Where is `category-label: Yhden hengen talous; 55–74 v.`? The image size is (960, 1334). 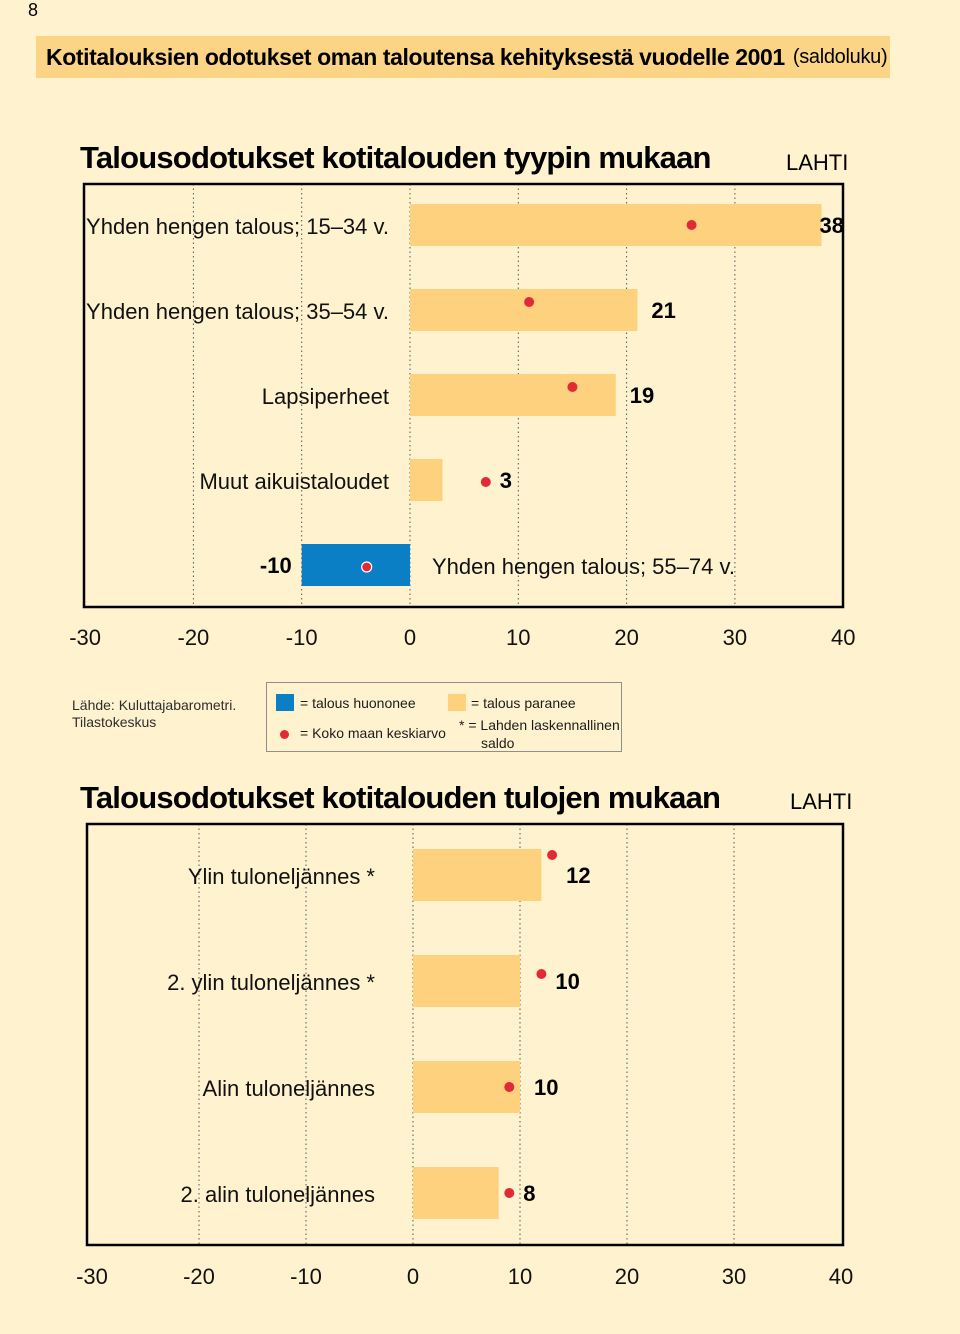 category-label: Yhden hengen talous; 55–74 v. is located at coordinates (583, 566).